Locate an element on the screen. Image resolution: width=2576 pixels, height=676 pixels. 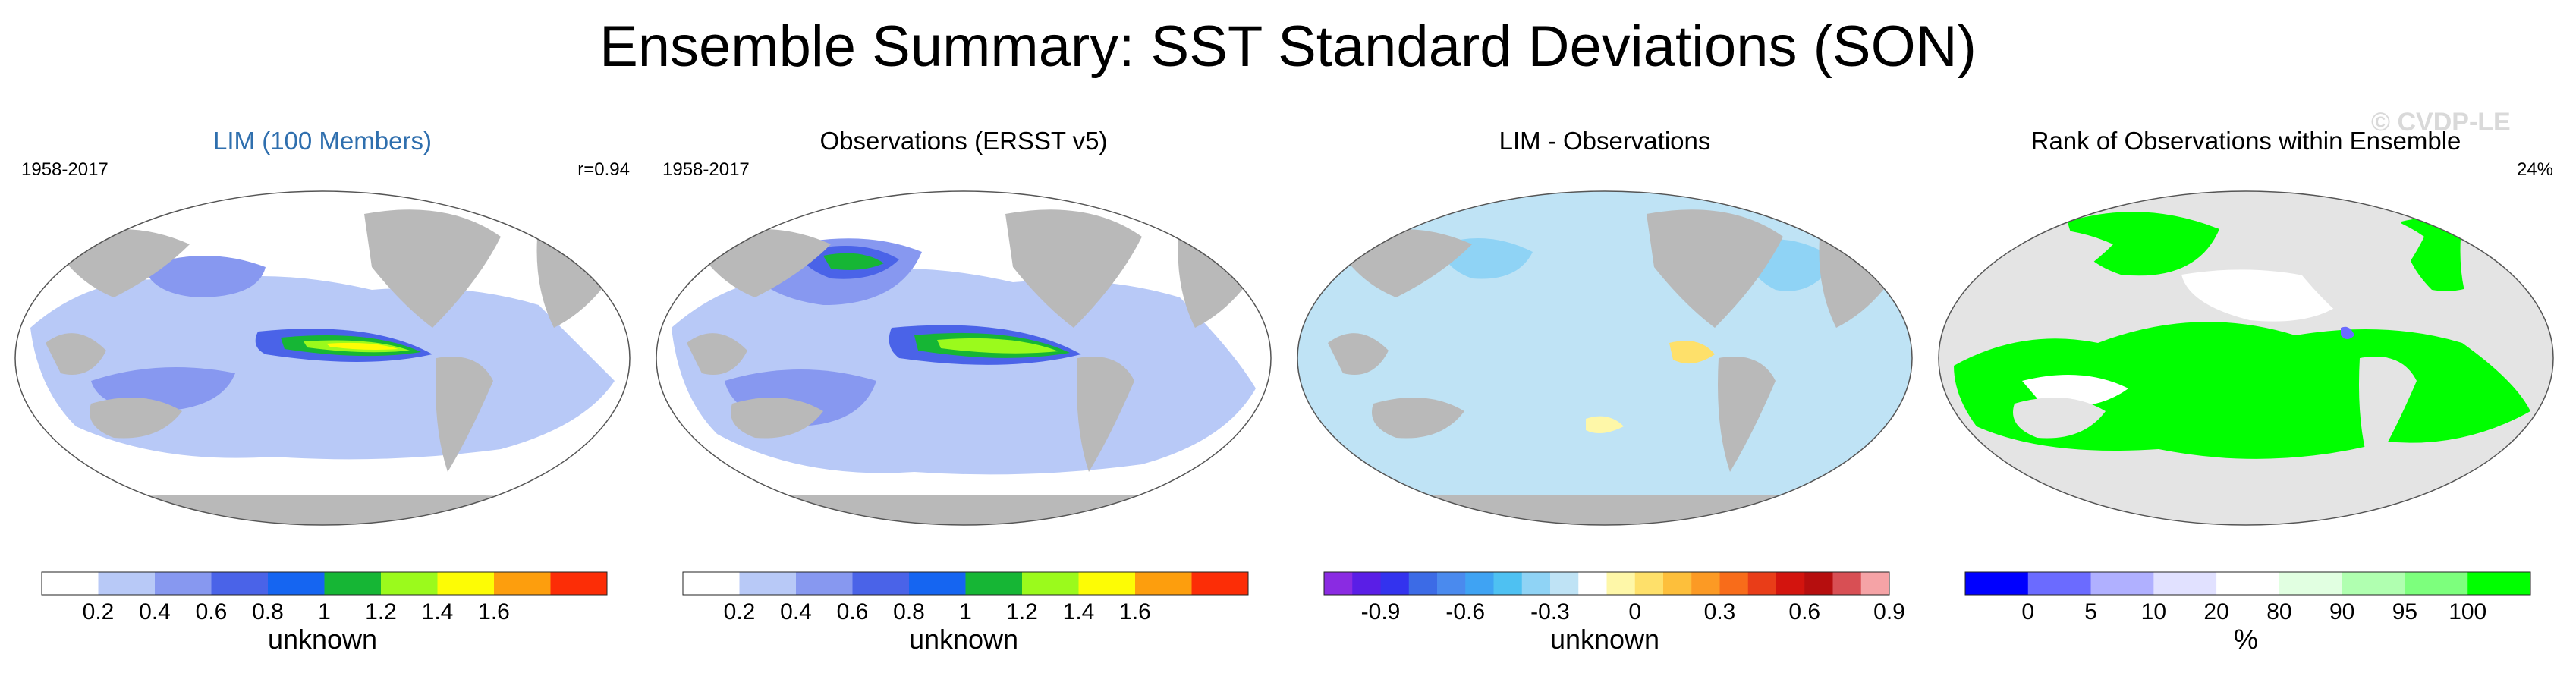
colorbar-tick-label: -0.3 is located at coordinates (1550, 610).